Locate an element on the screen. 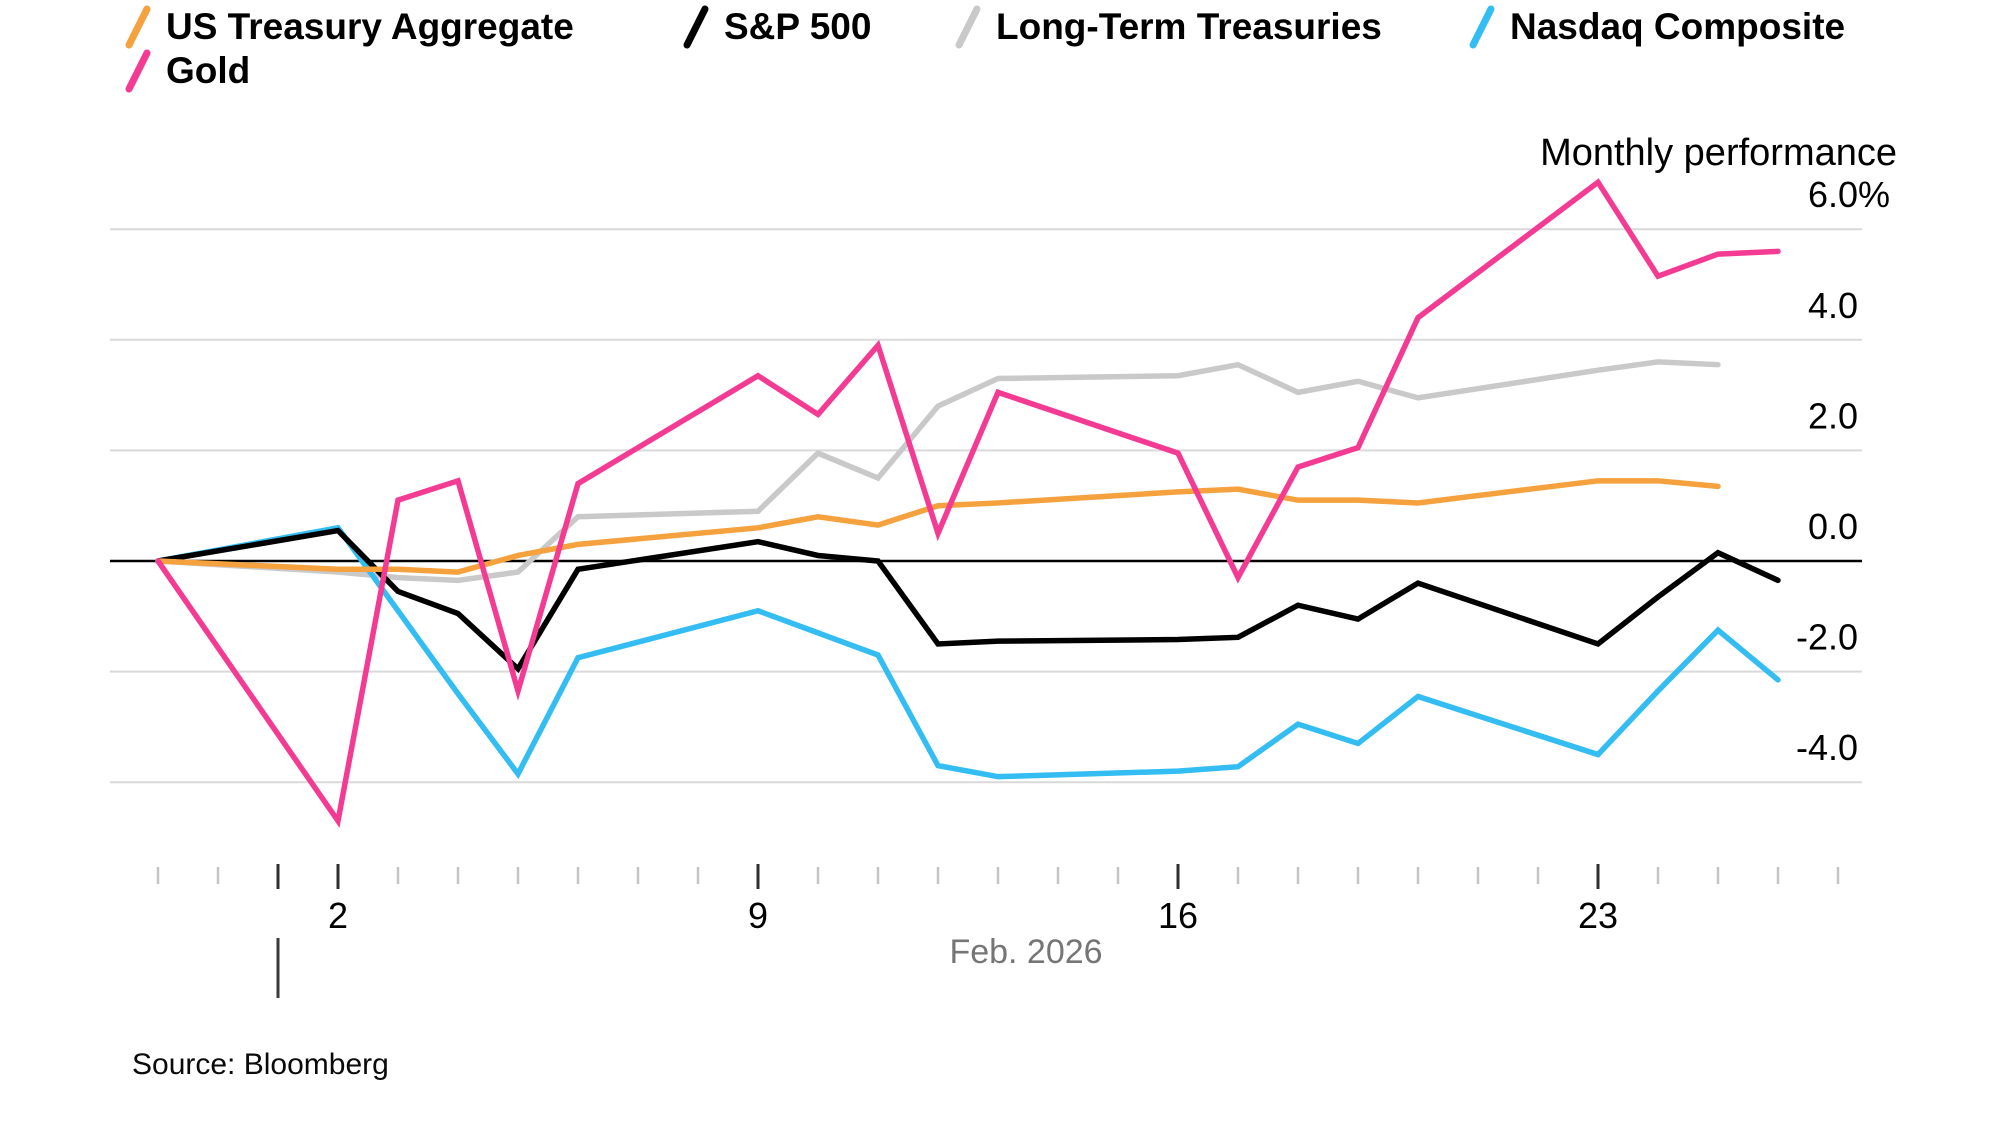 The height and width of the screenshot is (1133, 2000). legend-item-nasdaq-composite: Nasdaq Composite is located at coordinates (1656, 27).